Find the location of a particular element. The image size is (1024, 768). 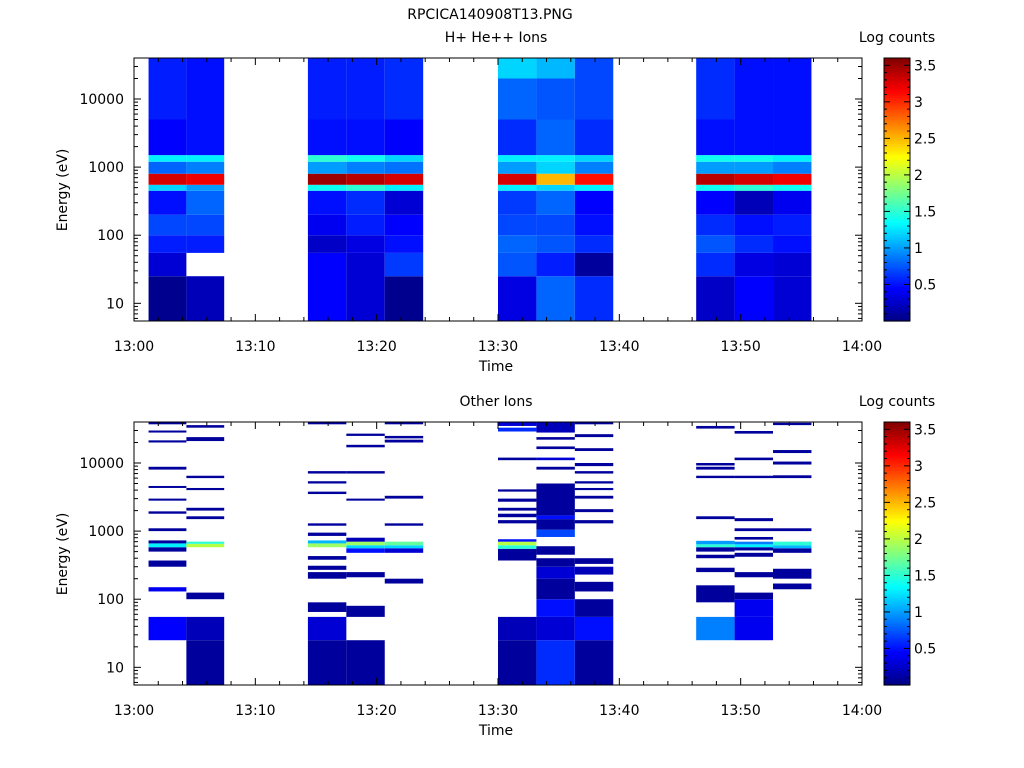

x-tick-label: 14:00 is located at coordinates (862, 711).